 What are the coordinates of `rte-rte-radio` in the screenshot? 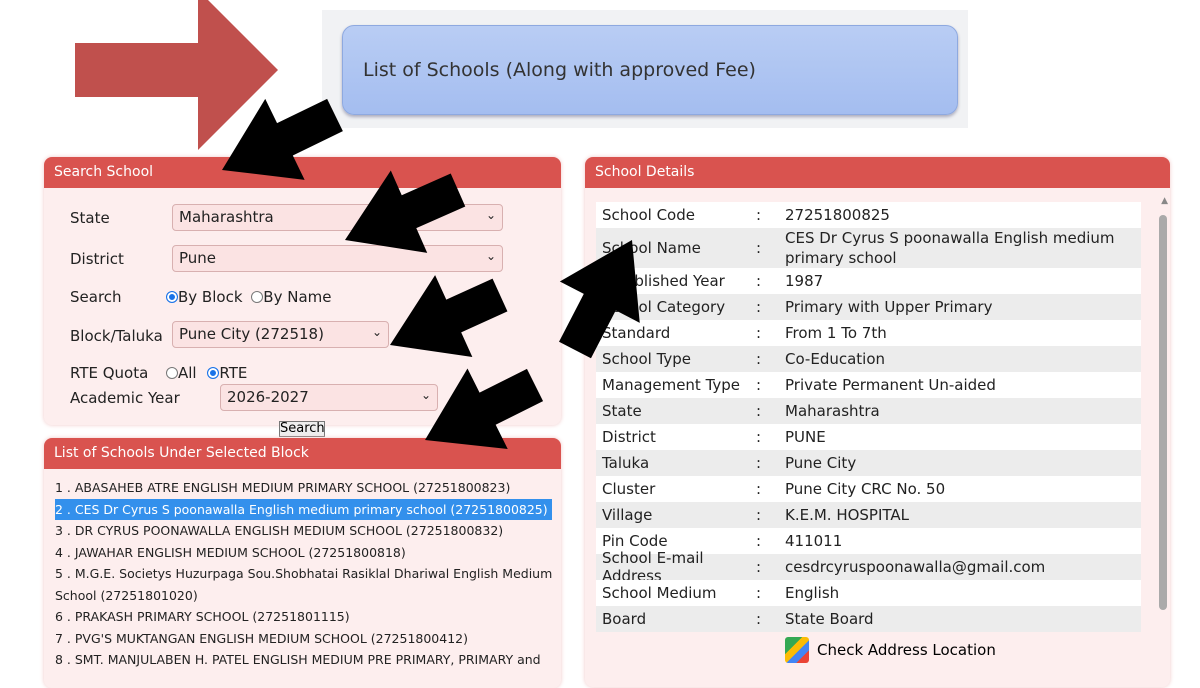 It's located at (213, 373).